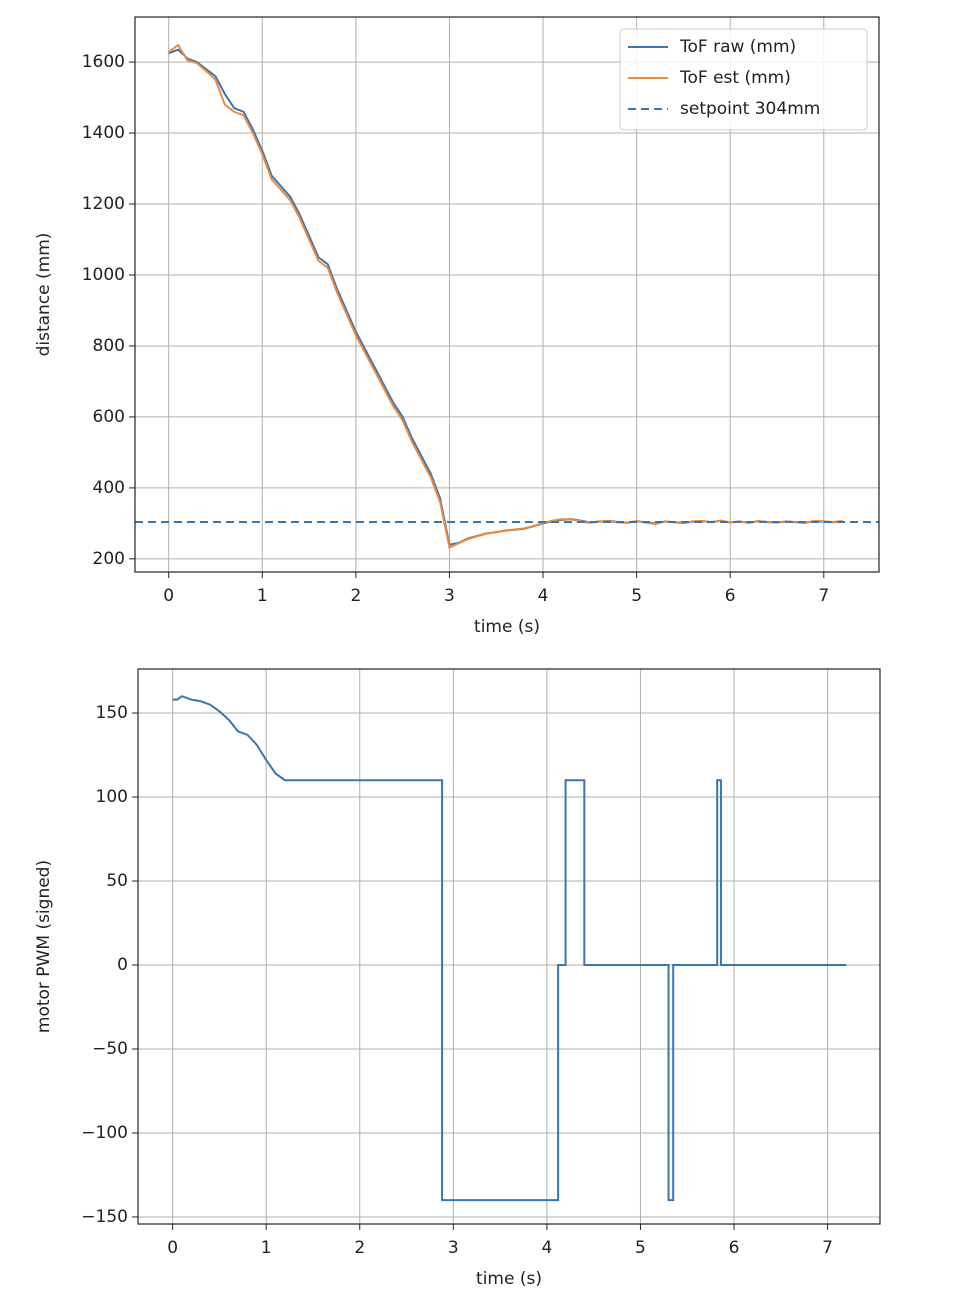 This screenshot has width=964, height=1304. I want to click on y-tick-label: 1200, so click(103, 204).